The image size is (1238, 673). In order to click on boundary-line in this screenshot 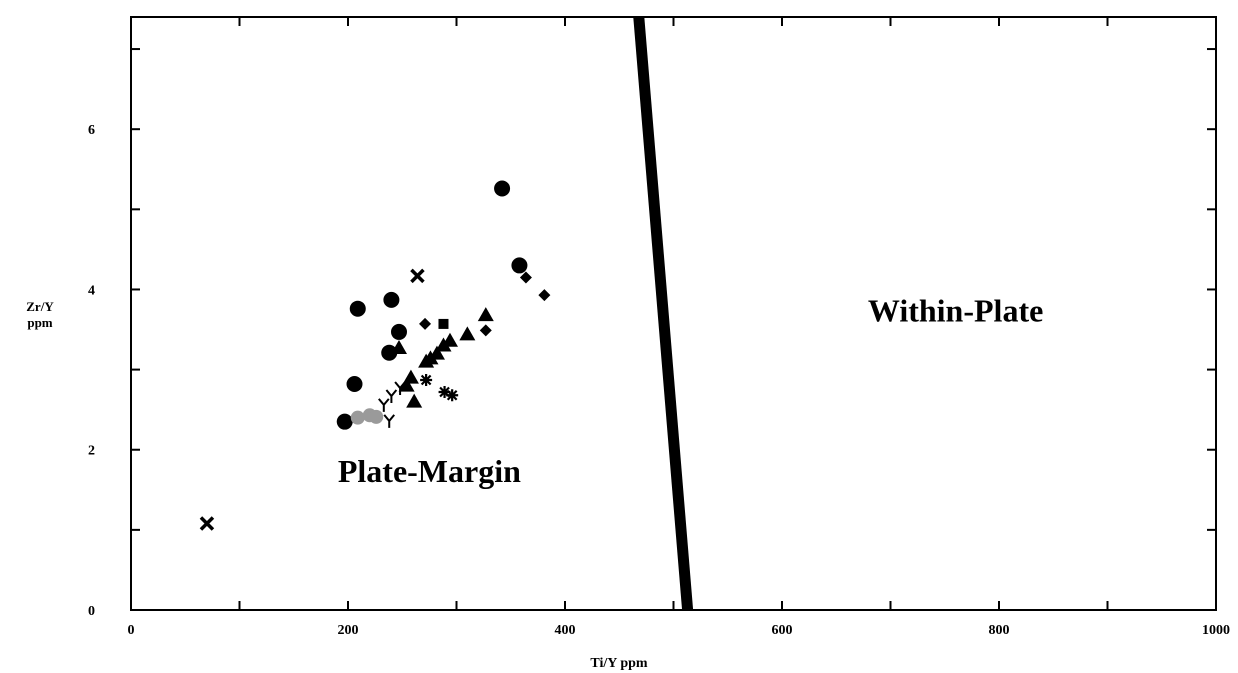, I will do `click(663, 313)`.